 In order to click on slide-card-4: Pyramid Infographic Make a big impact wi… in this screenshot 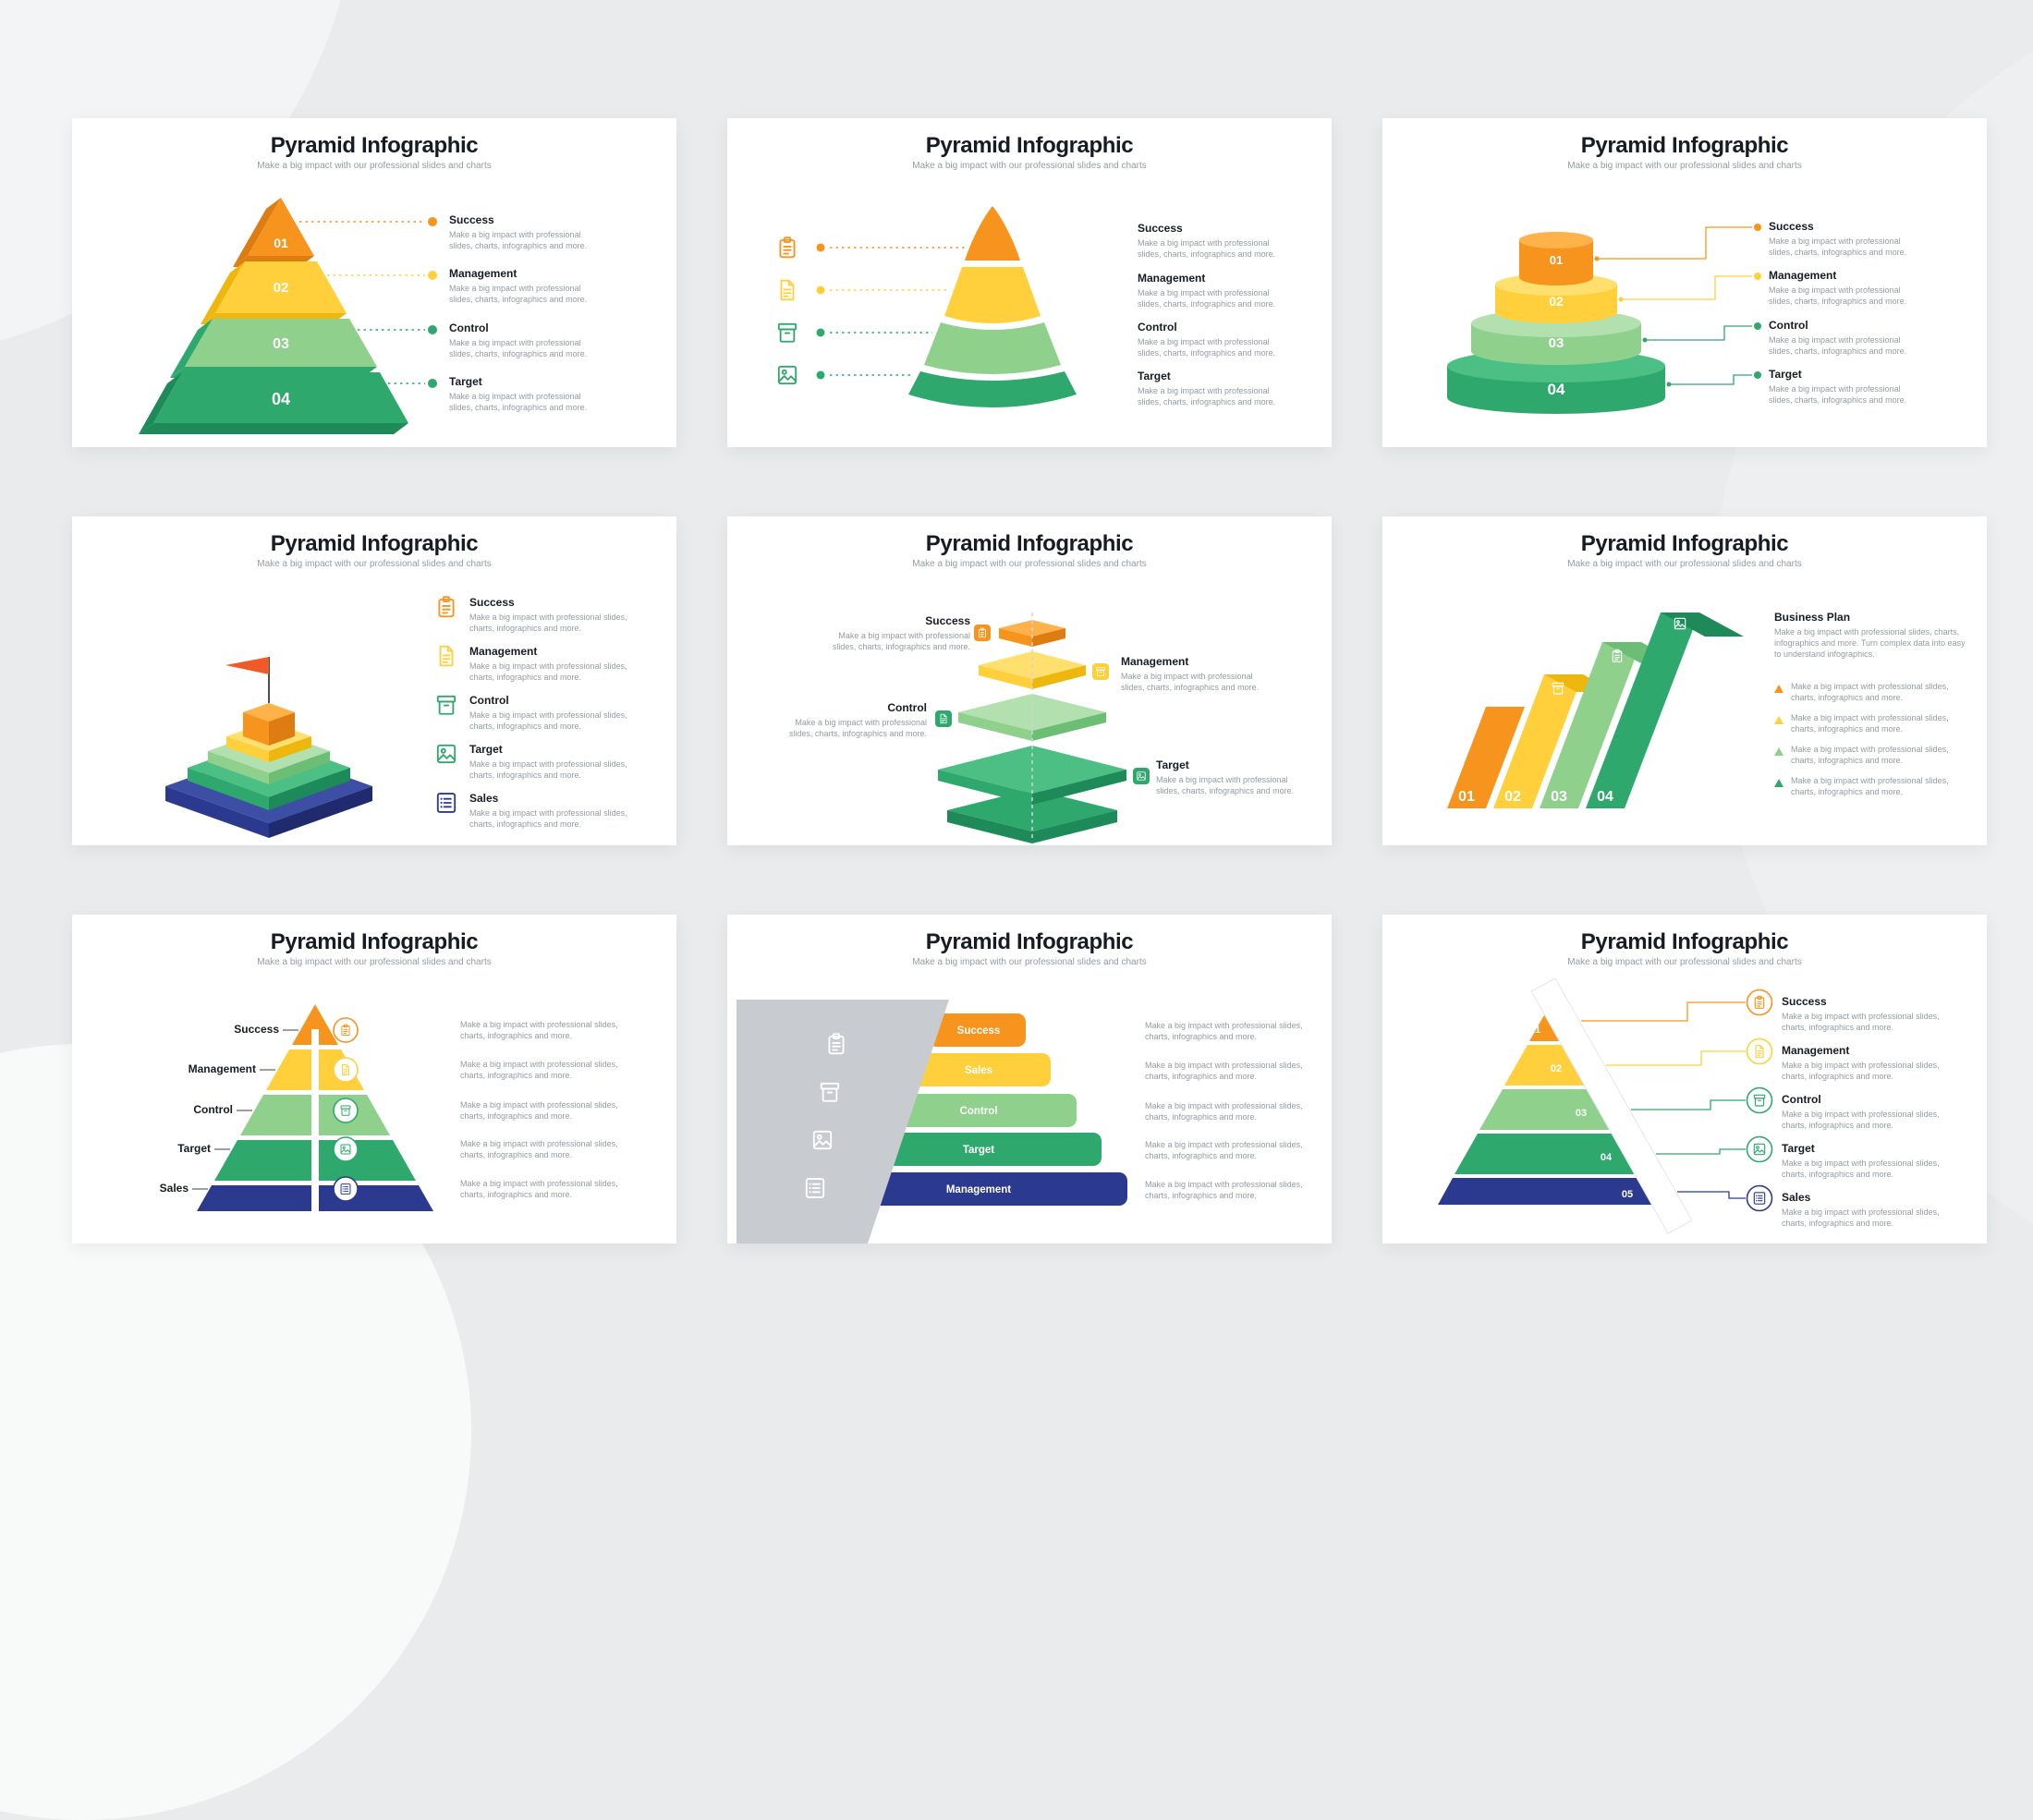, I will do `click(374, 680)`.